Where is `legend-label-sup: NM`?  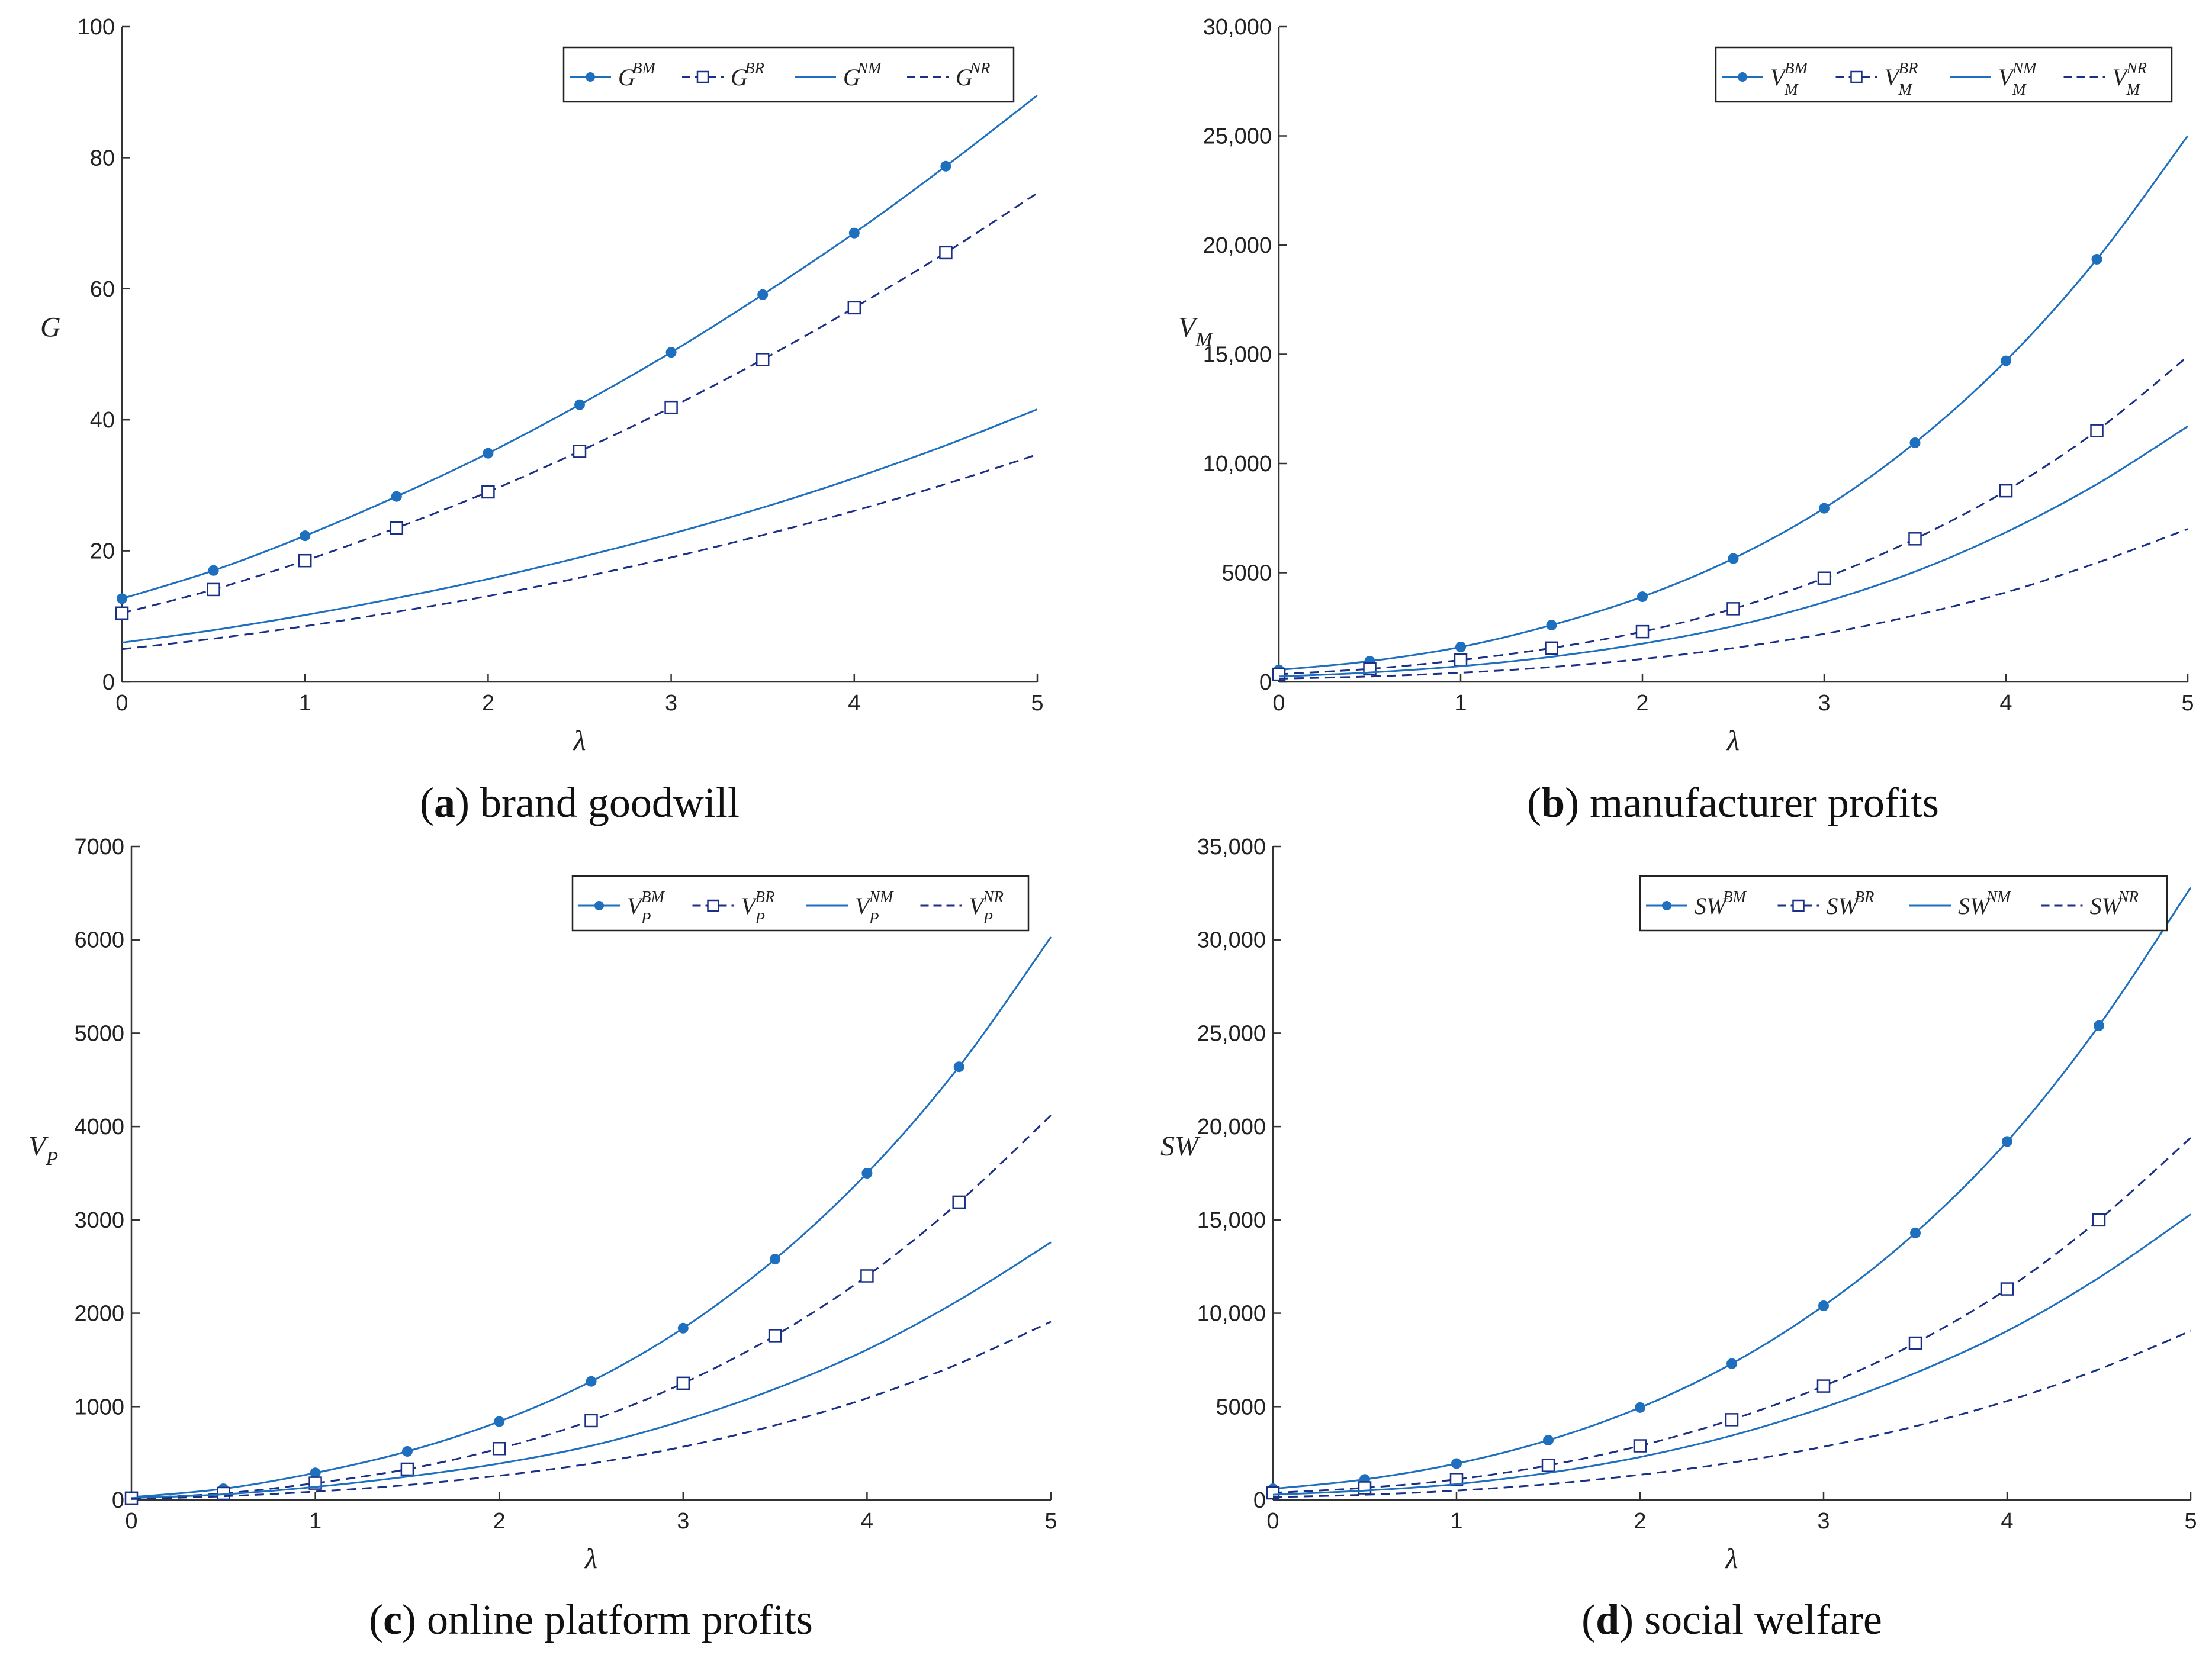 legend-label-sup: NM is located at coordinates (1999, 897).